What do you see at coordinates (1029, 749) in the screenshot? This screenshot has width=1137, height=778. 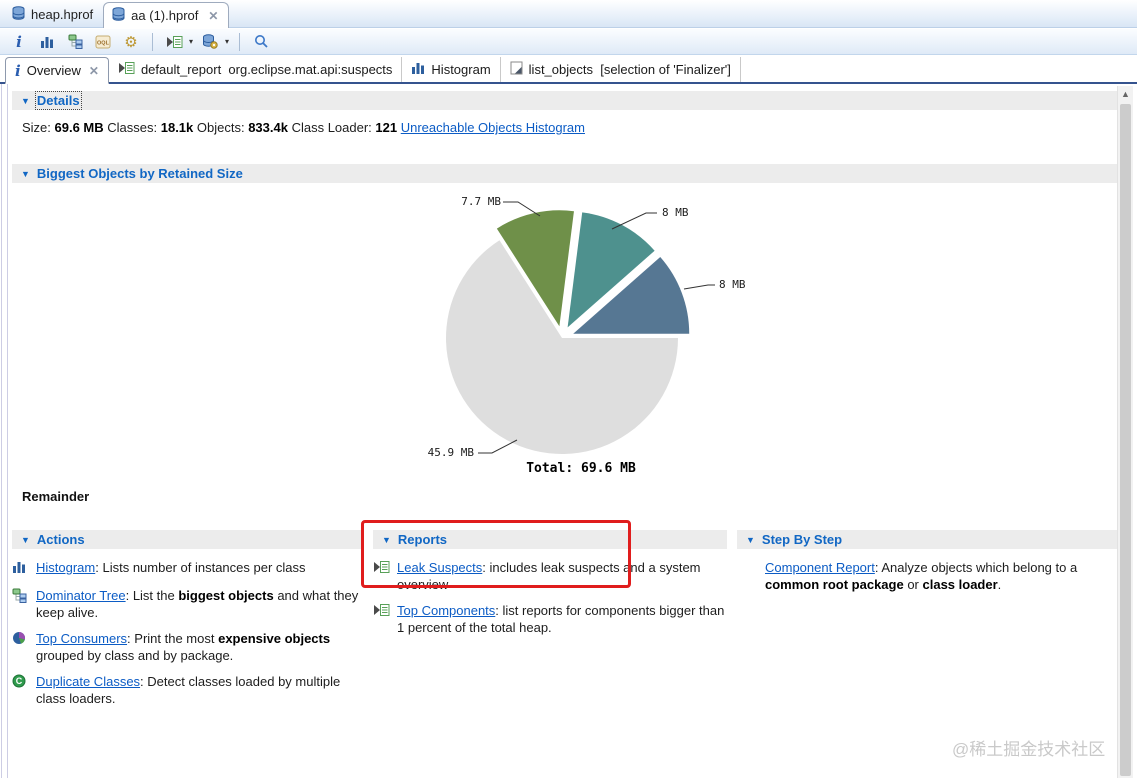 I see `watermark-text: @稀土掘金技术社区` at bounding box center [1029, 749].